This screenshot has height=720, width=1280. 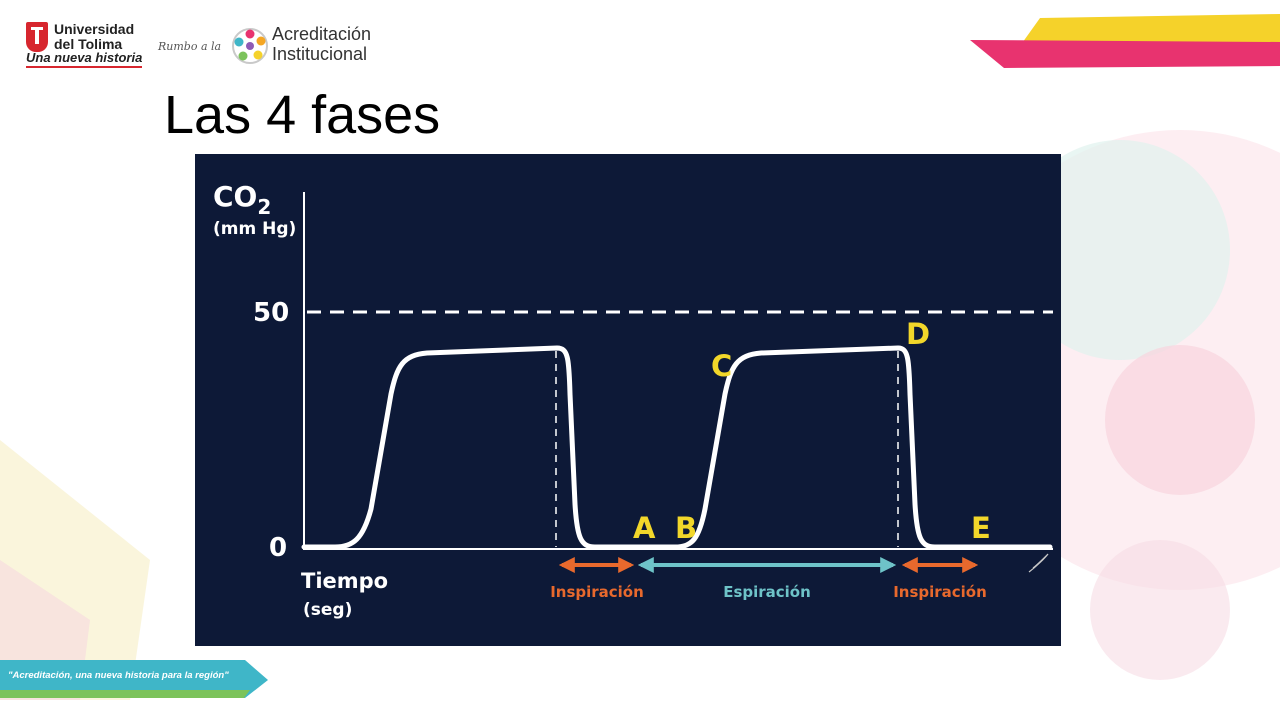 I want to click on phase-label-expiration: Espiración, so click(x=767, y=592).